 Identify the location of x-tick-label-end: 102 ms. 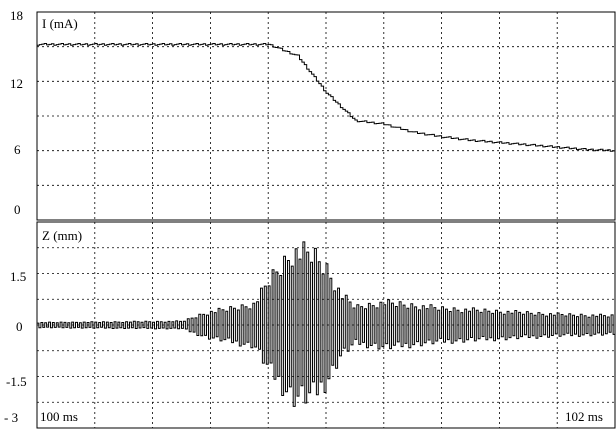
(584, 416).